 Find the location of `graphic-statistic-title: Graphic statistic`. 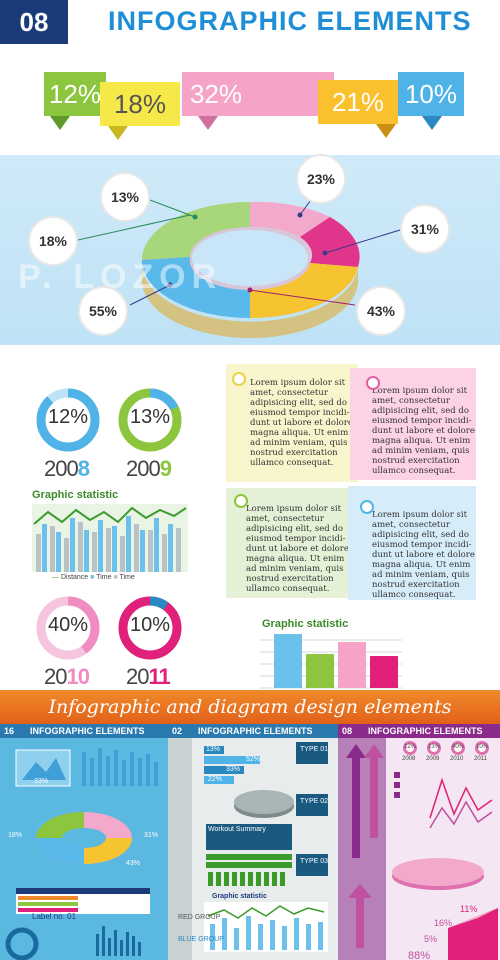

graphic-statistic-title: Graphic statistic is located at coordinates (75, 495).